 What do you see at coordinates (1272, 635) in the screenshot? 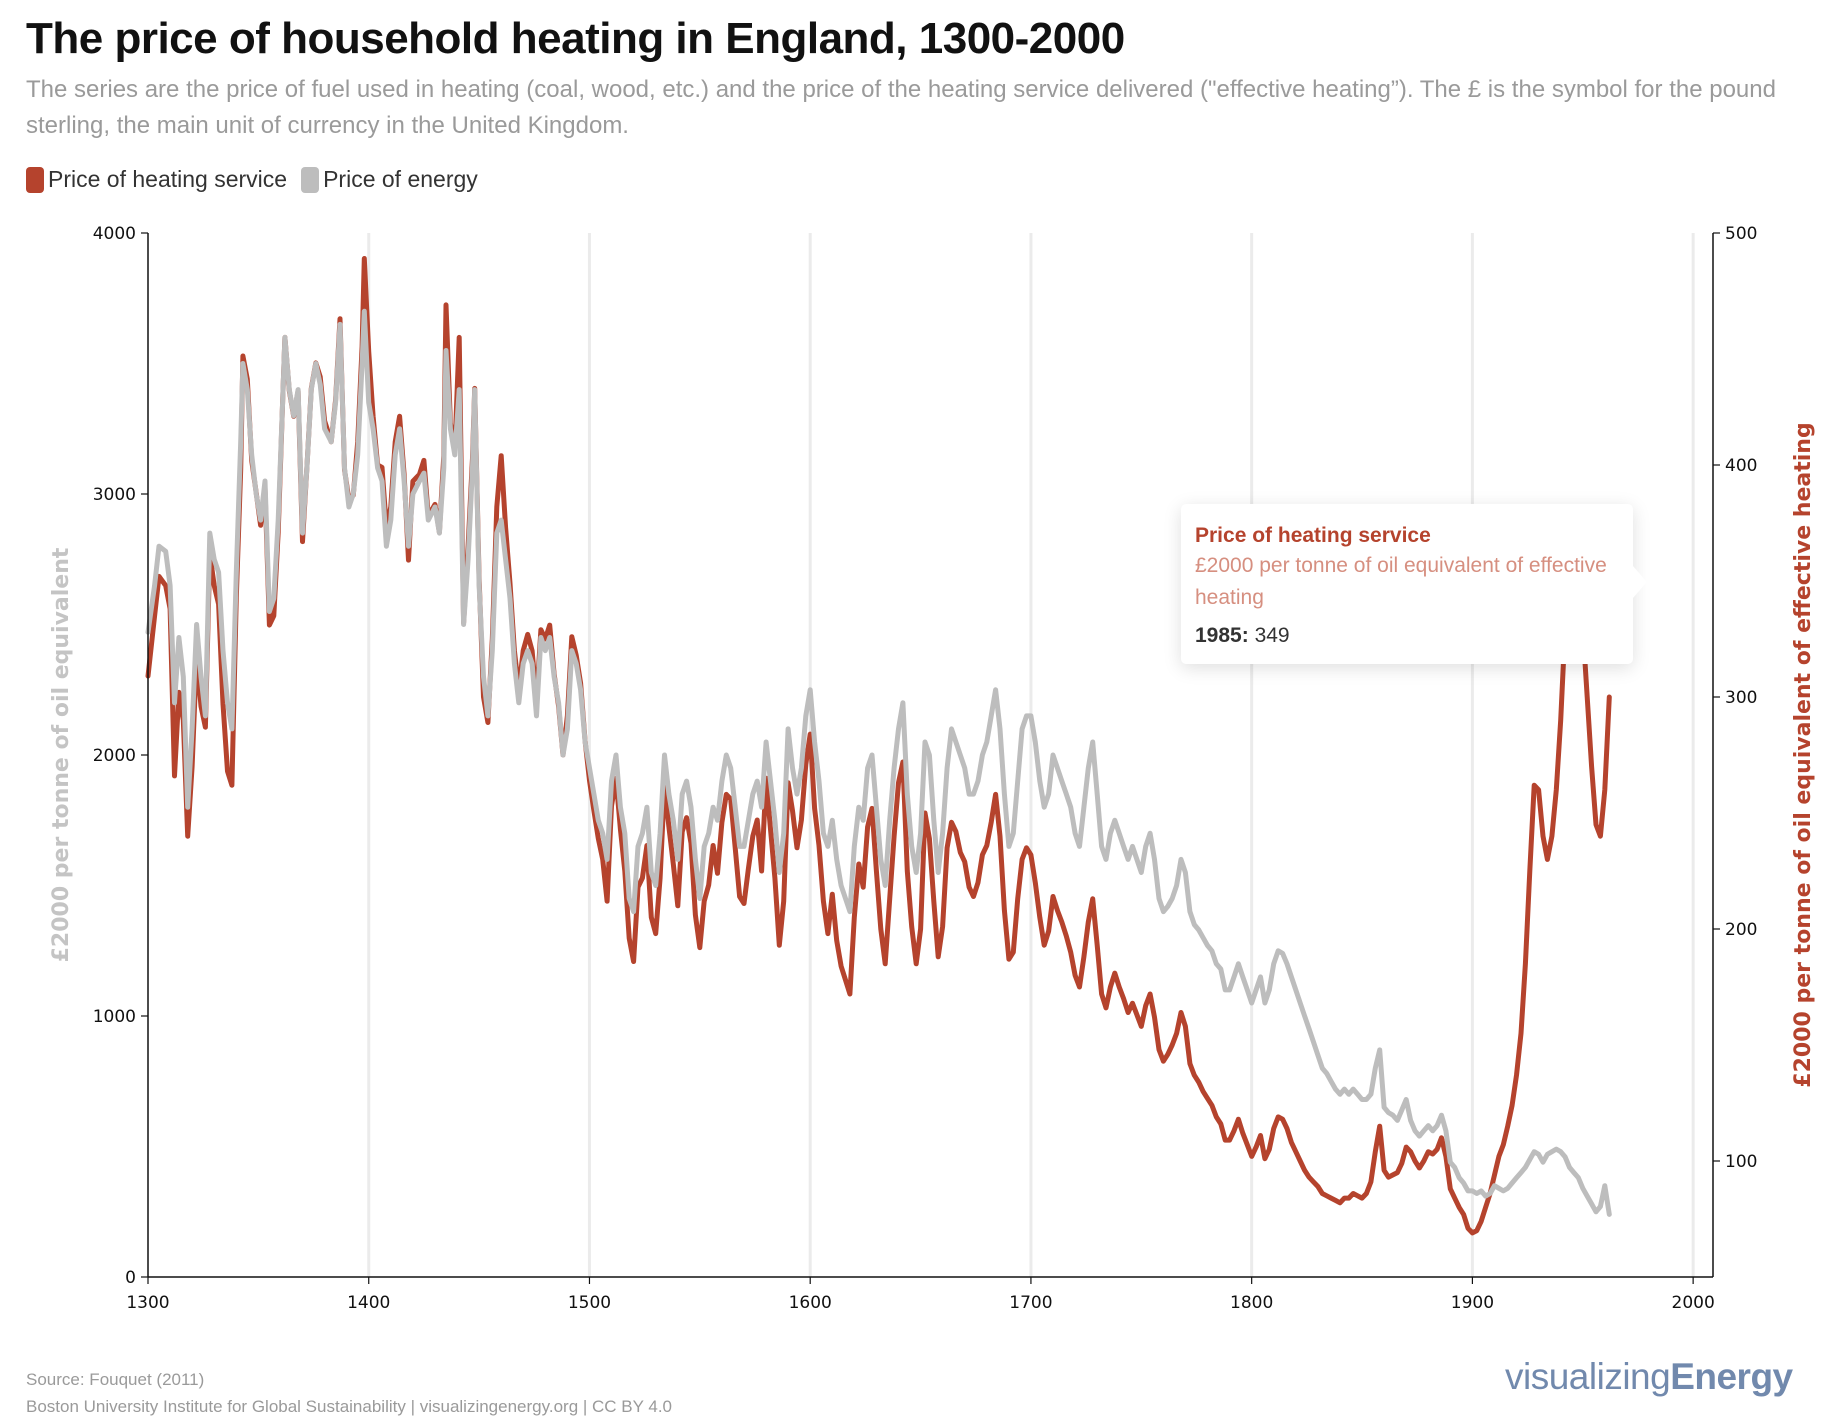
I see `tooltip-value: 349` at bounding box center [1272, 635].